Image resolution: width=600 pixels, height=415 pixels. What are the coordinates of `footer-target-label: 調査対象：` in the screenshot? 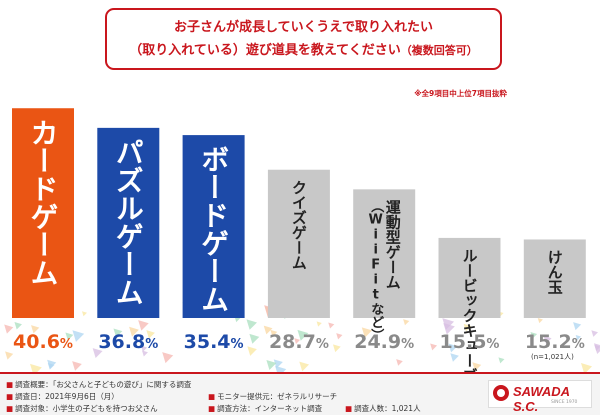 It's located at (34, 408).